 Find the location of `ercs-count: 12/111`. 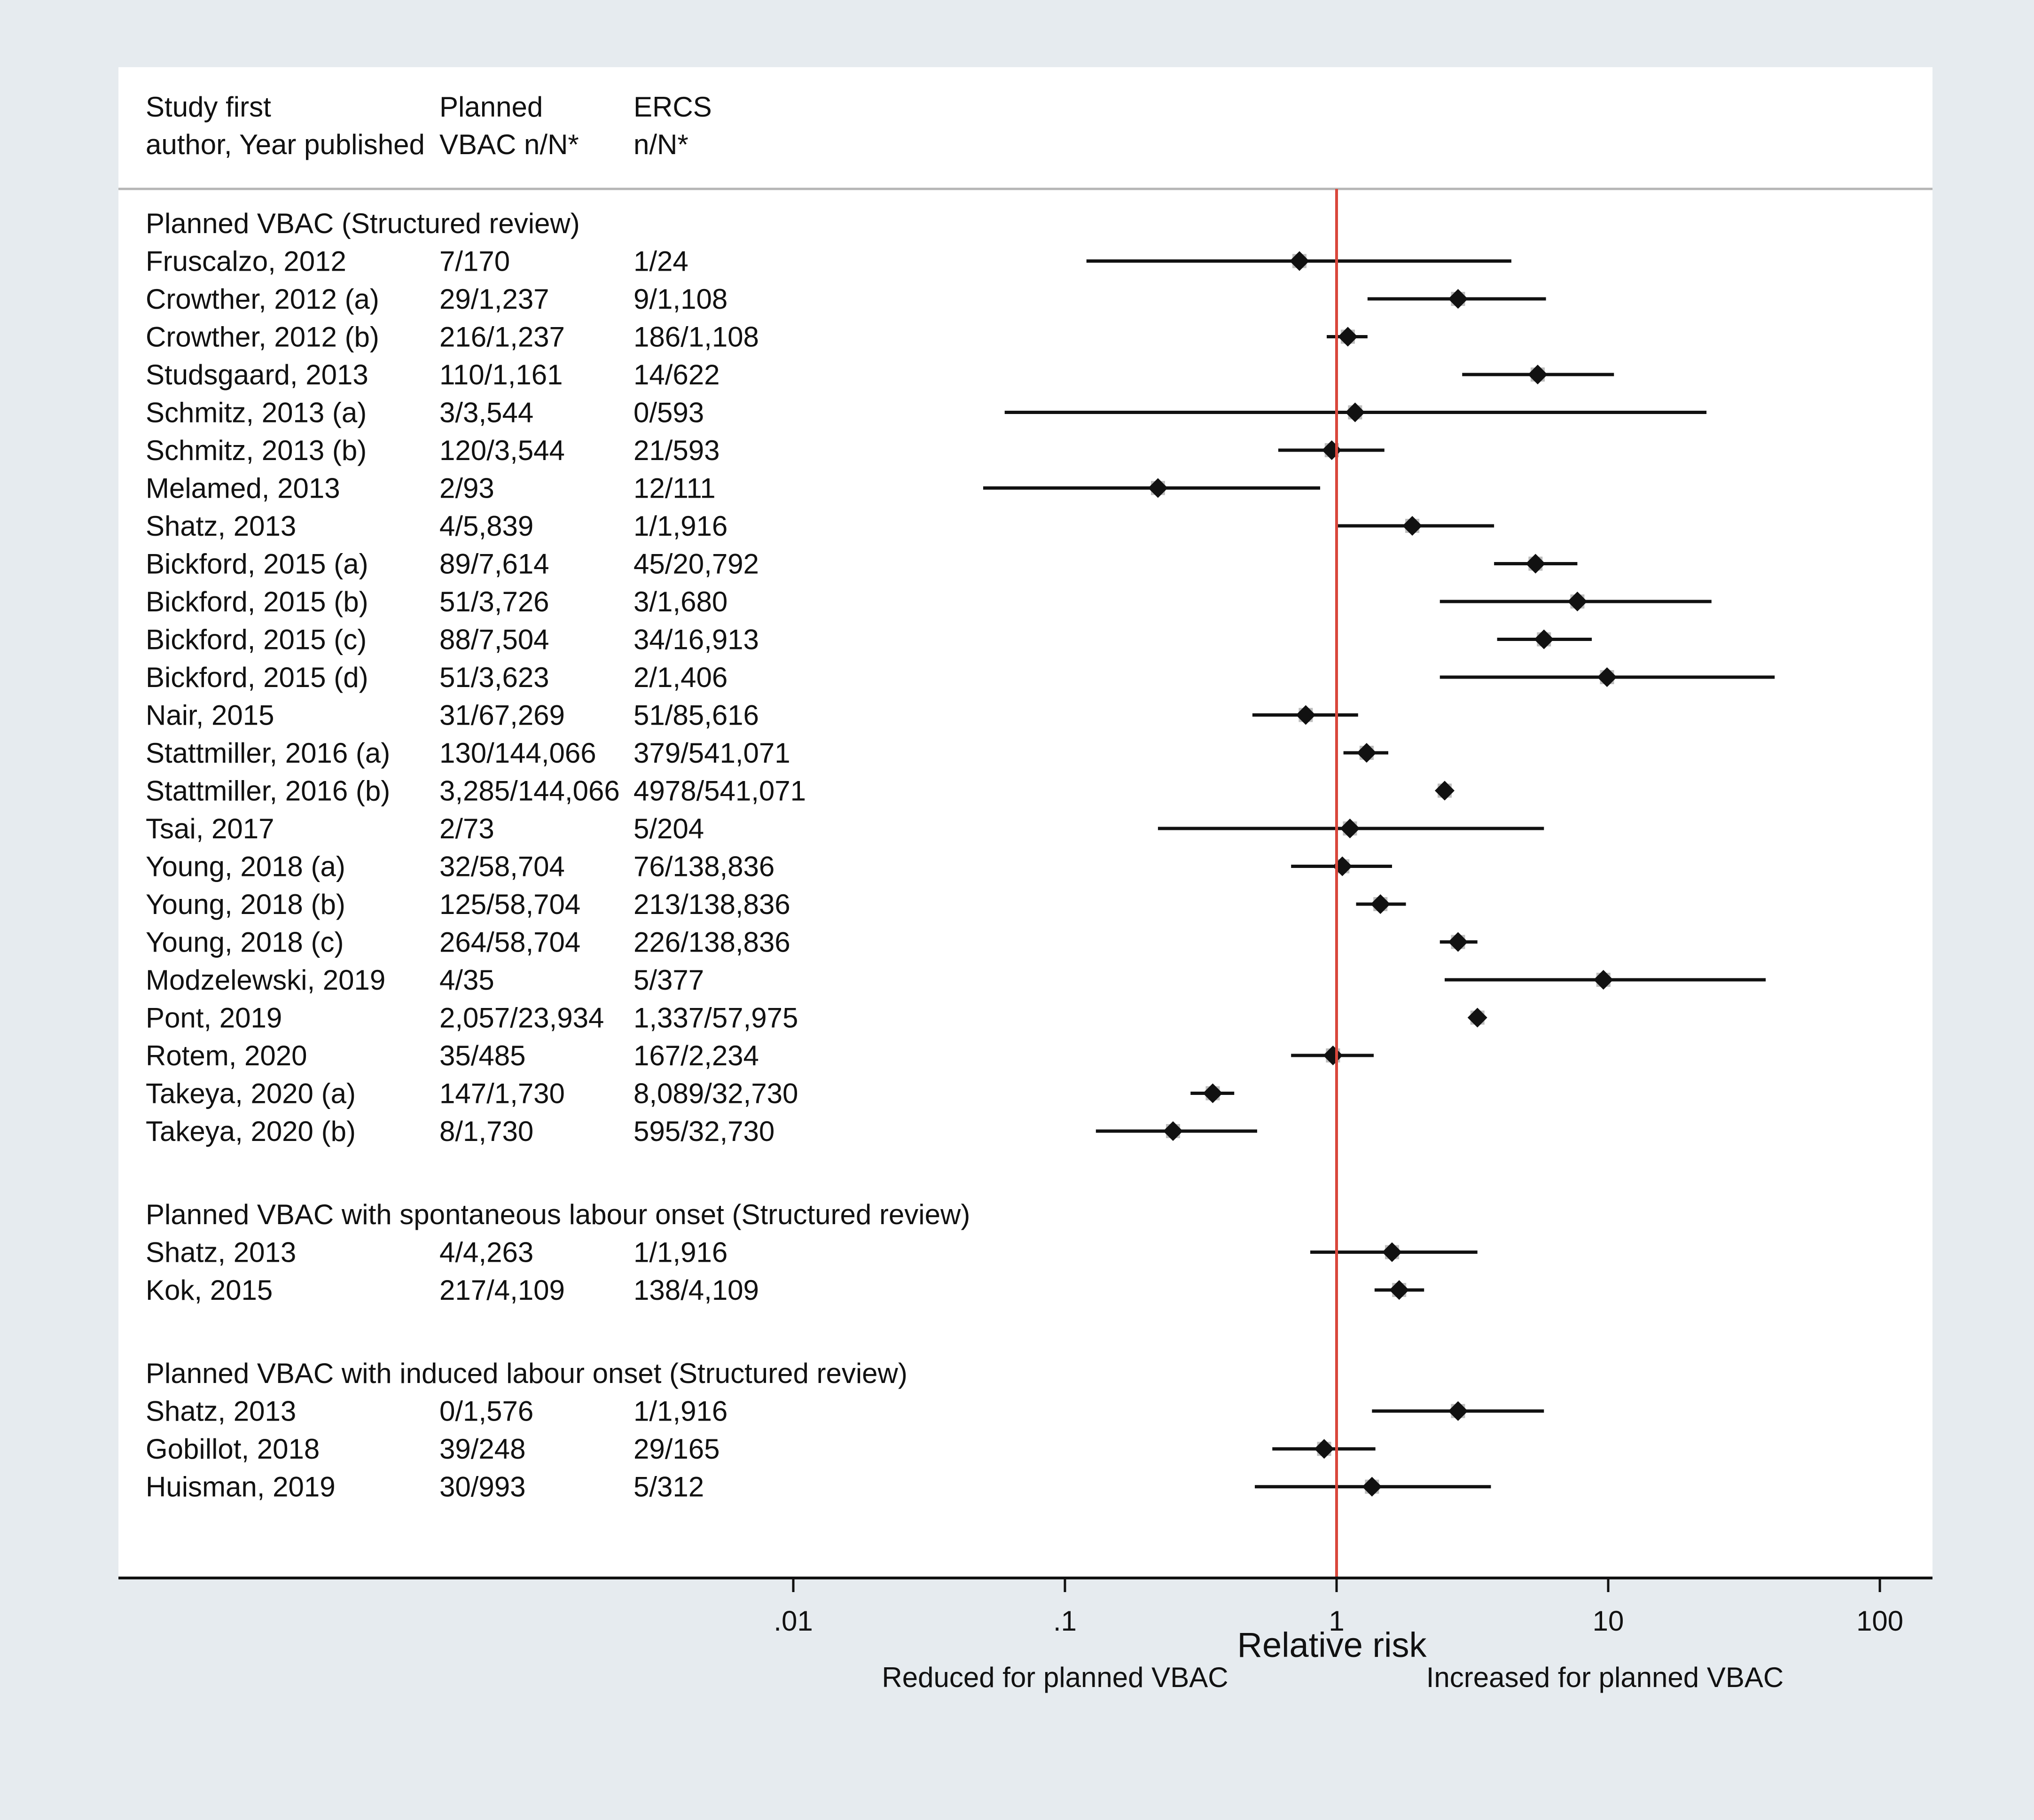

ercs-count: 12/111 is located at coordinates (675, 488).